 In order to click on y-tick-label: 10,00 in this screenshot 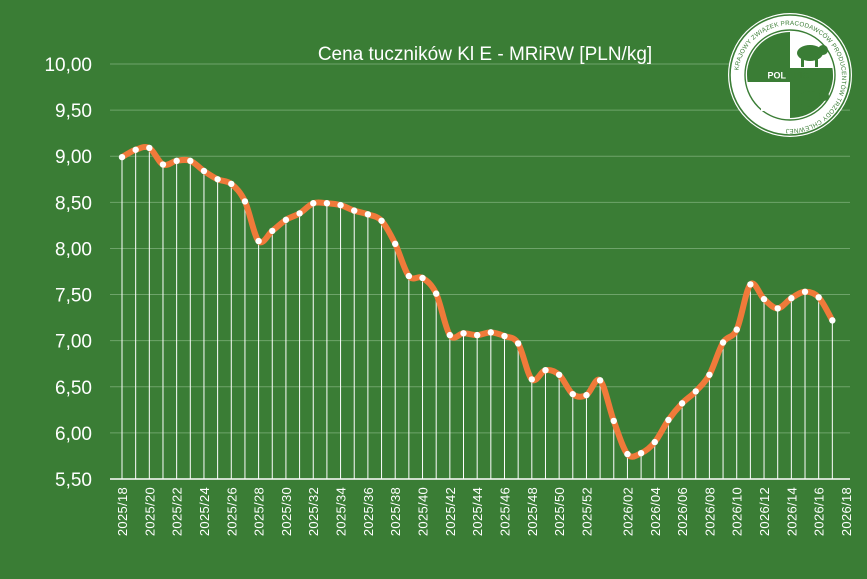, I will do `click(68, 65)`.